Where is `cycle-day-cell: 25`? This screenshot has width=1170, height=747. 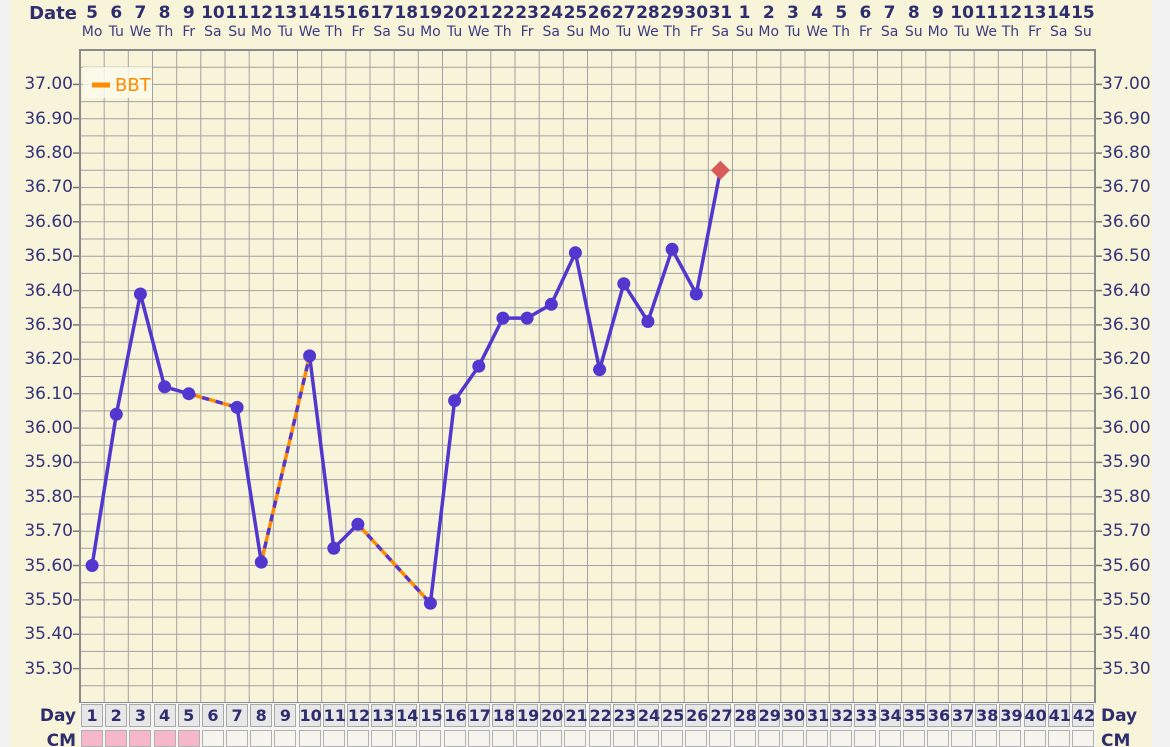 cycle-day-cell: 25 is located at coordinates (673, 715).